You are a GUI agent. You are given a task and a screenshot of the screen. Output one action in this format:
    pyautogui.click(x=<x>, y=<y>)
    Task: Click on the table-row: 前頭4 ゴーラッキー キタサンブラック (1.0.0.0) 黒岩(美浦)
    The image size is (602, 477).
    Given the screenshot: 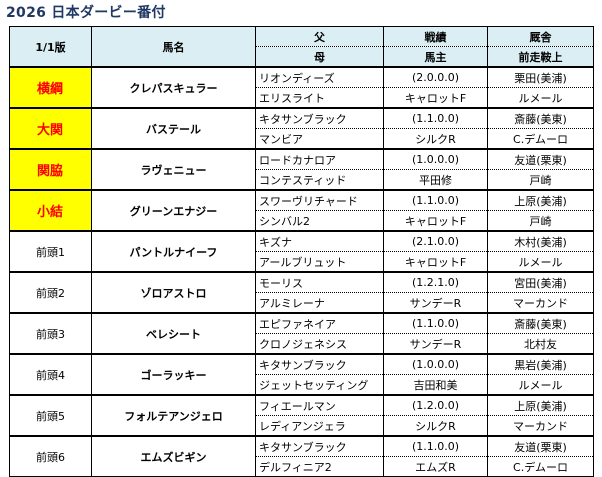 What is the action you would take?
    pyautogui.click(x=301, y=374)
    